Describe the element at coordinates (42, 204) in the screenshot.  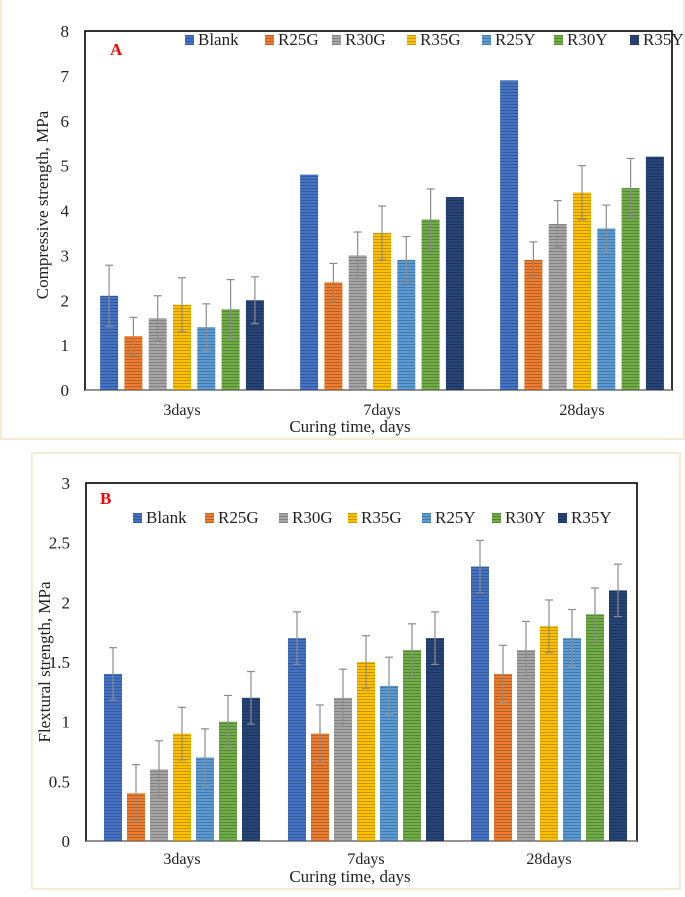
I see `y-axis-title: Compressive strength, MPa` at that location.